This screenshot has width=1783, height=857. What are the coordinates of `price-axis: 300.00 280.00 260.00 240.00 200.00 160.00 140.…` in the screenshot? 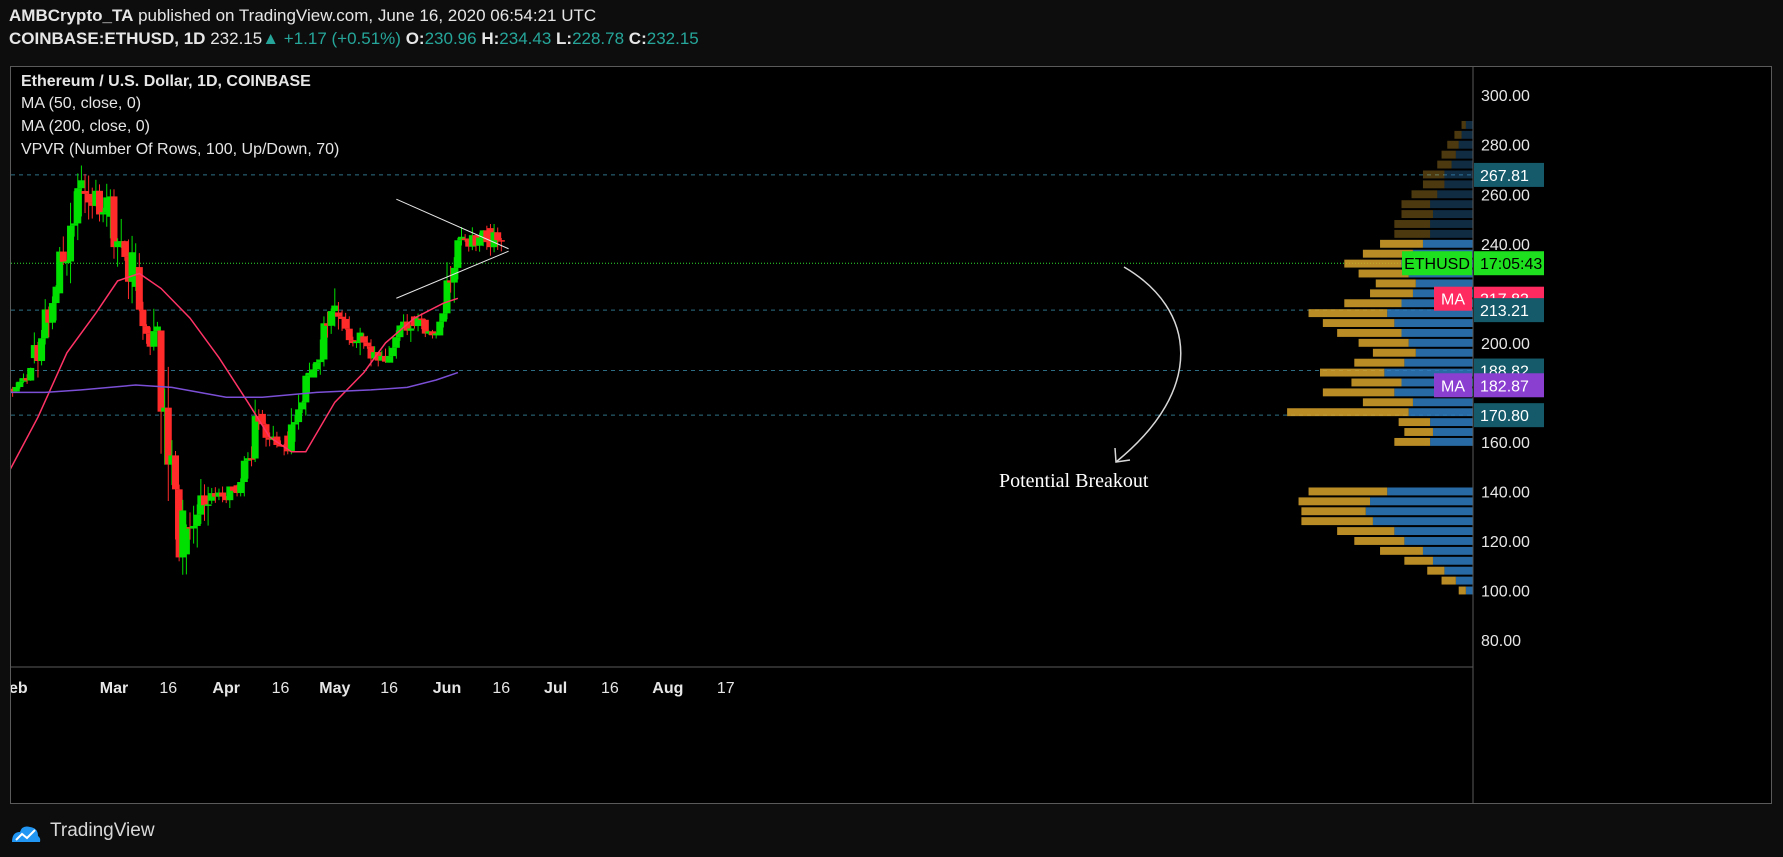 It's located at (1505, 369).